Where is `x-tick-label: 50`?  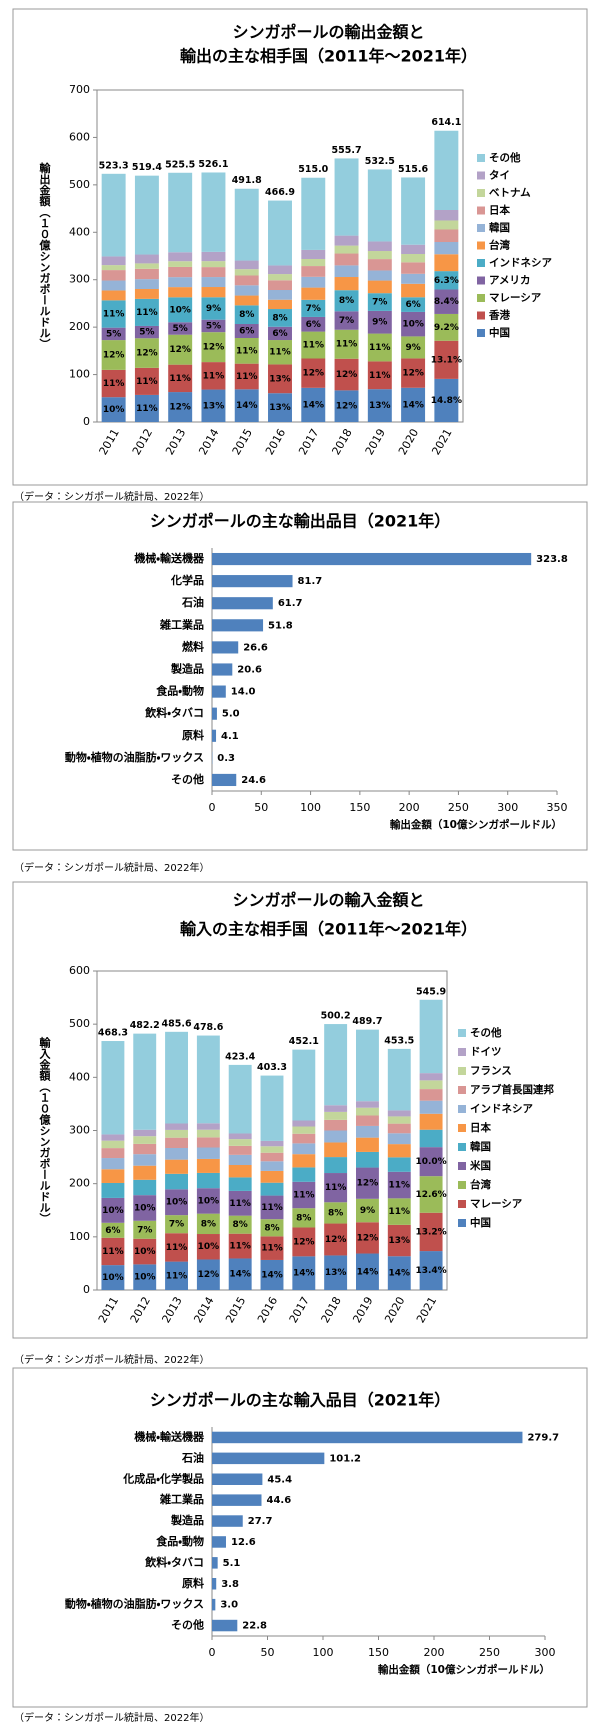 x-tick-label: 50 is located at coordinates (268, 1652).